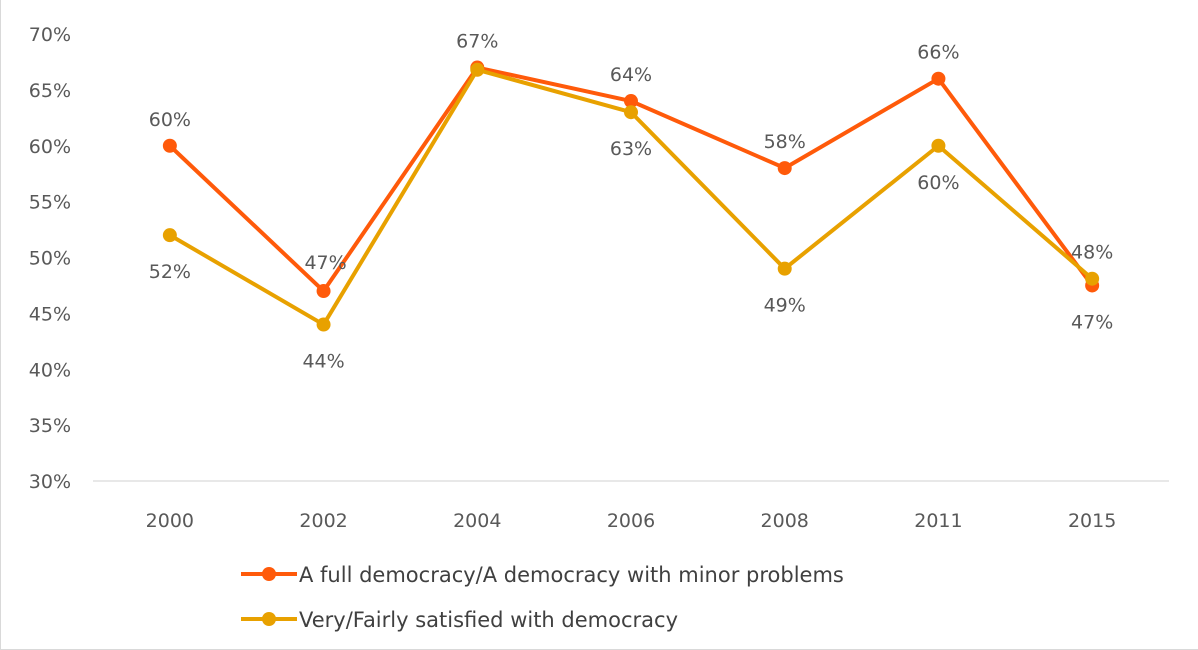 This screenshot has height=650, width=1198. I want to click on data-label: 52%, so click(170, 272).